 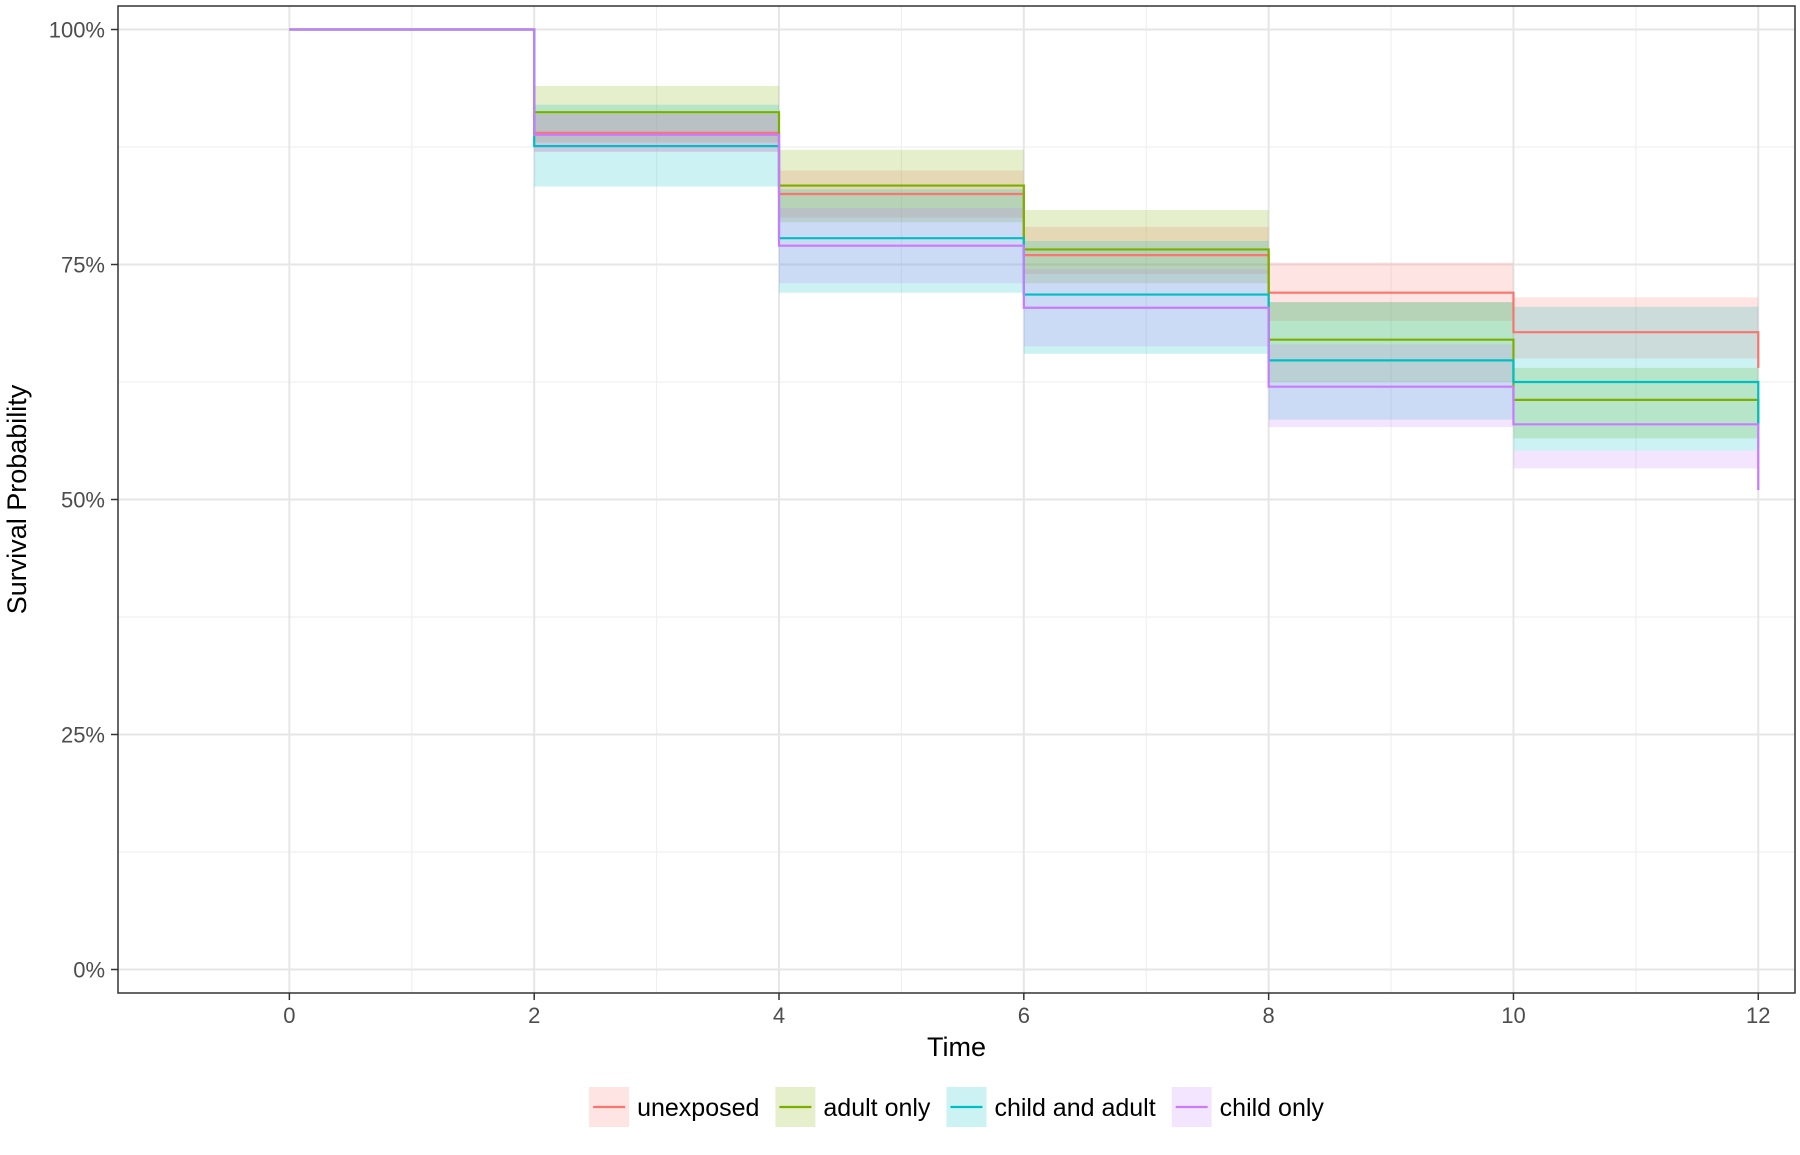 What do you see at coordinates (1513, 1015) in the screenshot?
I see `x-tick-label: 10` at bounding box center [1513, 1015].